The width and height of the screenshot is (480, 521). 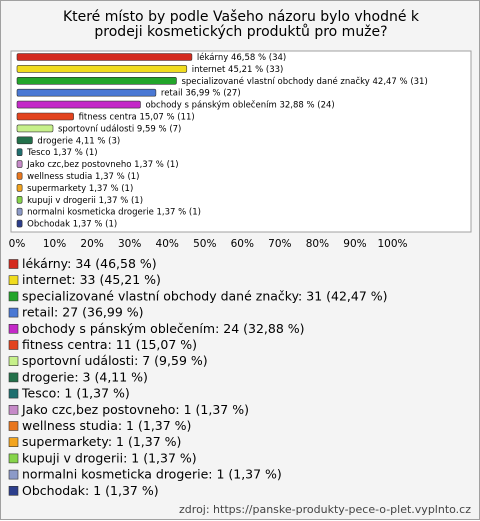 I want to click on bar-label: obchody s pánským oblečením 32,88 % (24), so click(x=239, y=105).